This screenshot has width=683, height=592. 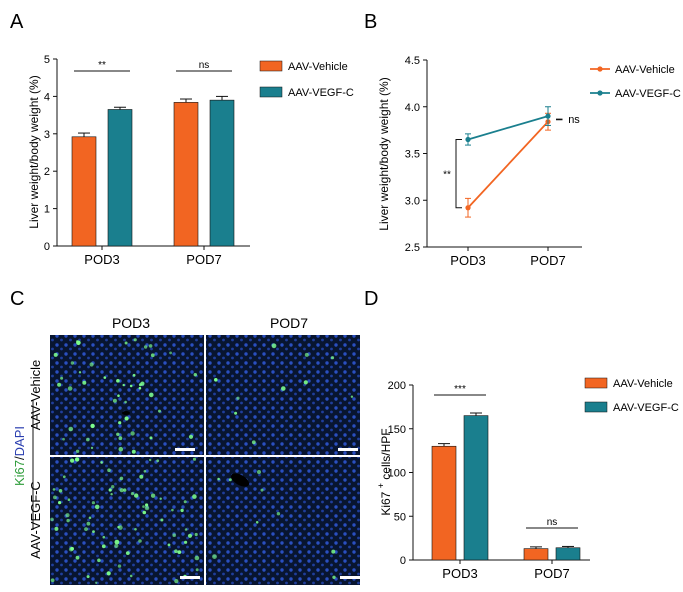 I want to click on data-point, so click(x=468, y=208).